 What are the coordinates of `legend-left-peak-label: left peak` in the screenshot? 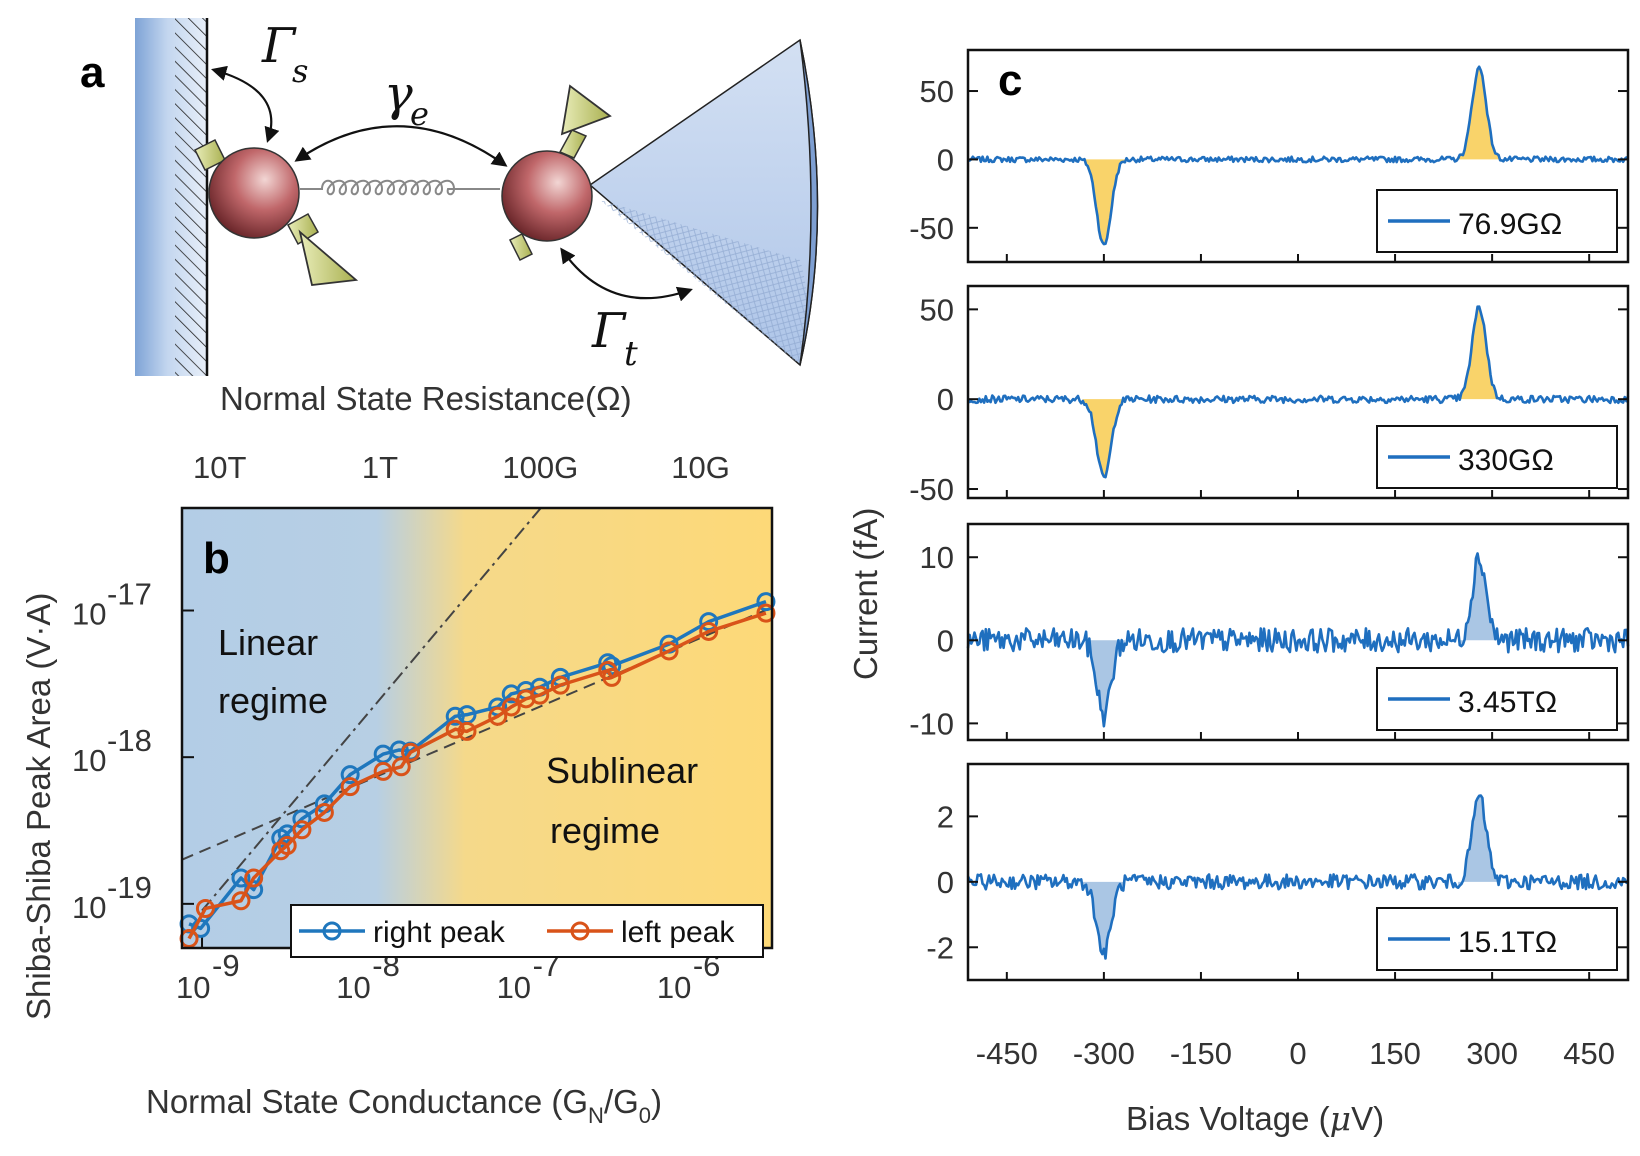 It's located at (678, 932).